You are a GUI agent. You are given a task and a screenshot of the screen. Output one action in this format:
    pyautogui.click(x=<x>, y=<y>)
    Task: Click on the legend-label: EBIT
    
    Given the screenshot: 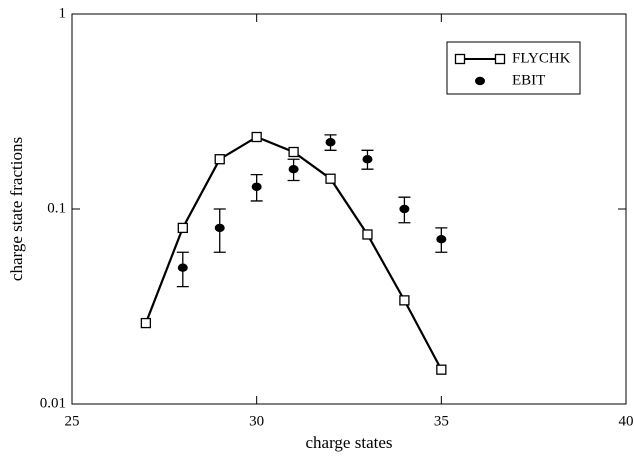 What is the action you would take?
    pyautogui.click(x=528, y=80)
    